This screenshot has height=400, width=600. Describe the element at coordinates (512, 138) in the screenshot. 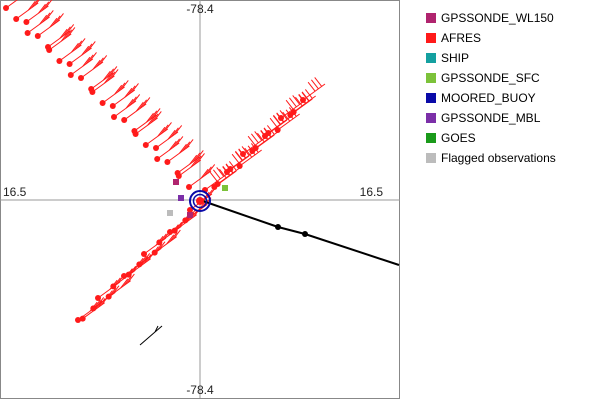

I see `legend-item-goes: GOES` at that location.